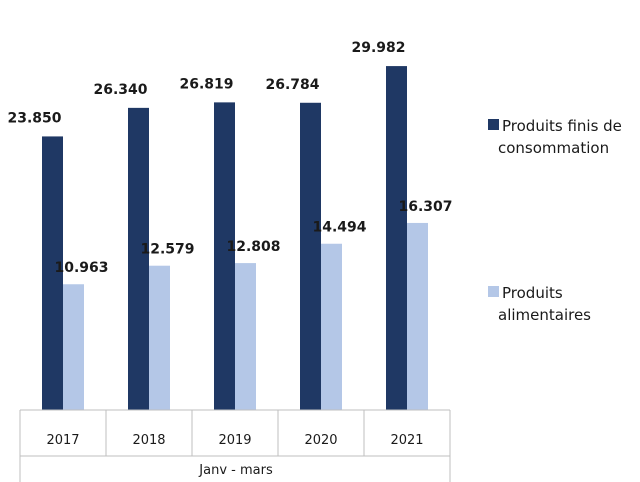 The width and height of the screenshot is (640, 482). What do you see at coordinates (406, 440) in the screenshot?
I see `x-tick-label-2021: 2021` at bounding box center [406, 440].